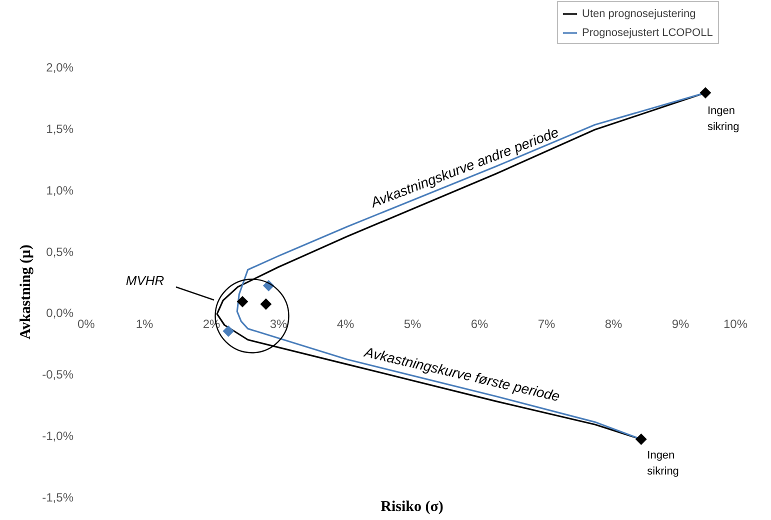  Describe the element at coordinates (60, 190) in the screenshot. I see `y-tick-label: 1,0%` at that location.